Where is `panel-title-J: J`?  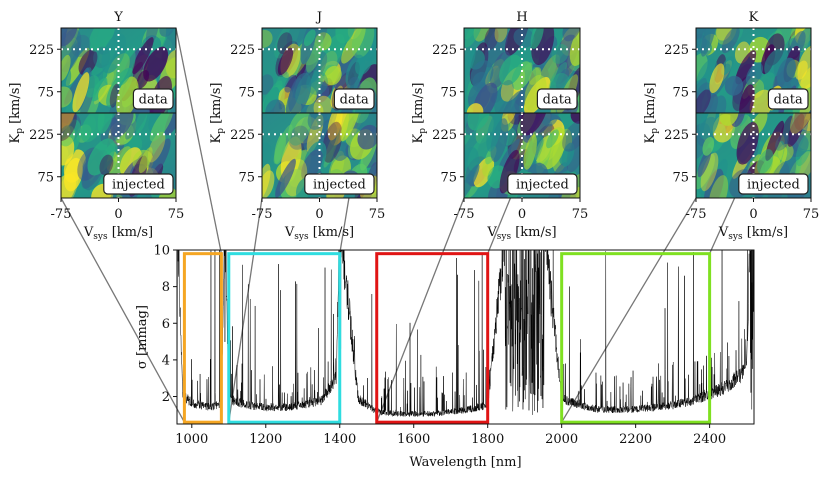
panel-title-J: J is located at coordinates (318, 17).